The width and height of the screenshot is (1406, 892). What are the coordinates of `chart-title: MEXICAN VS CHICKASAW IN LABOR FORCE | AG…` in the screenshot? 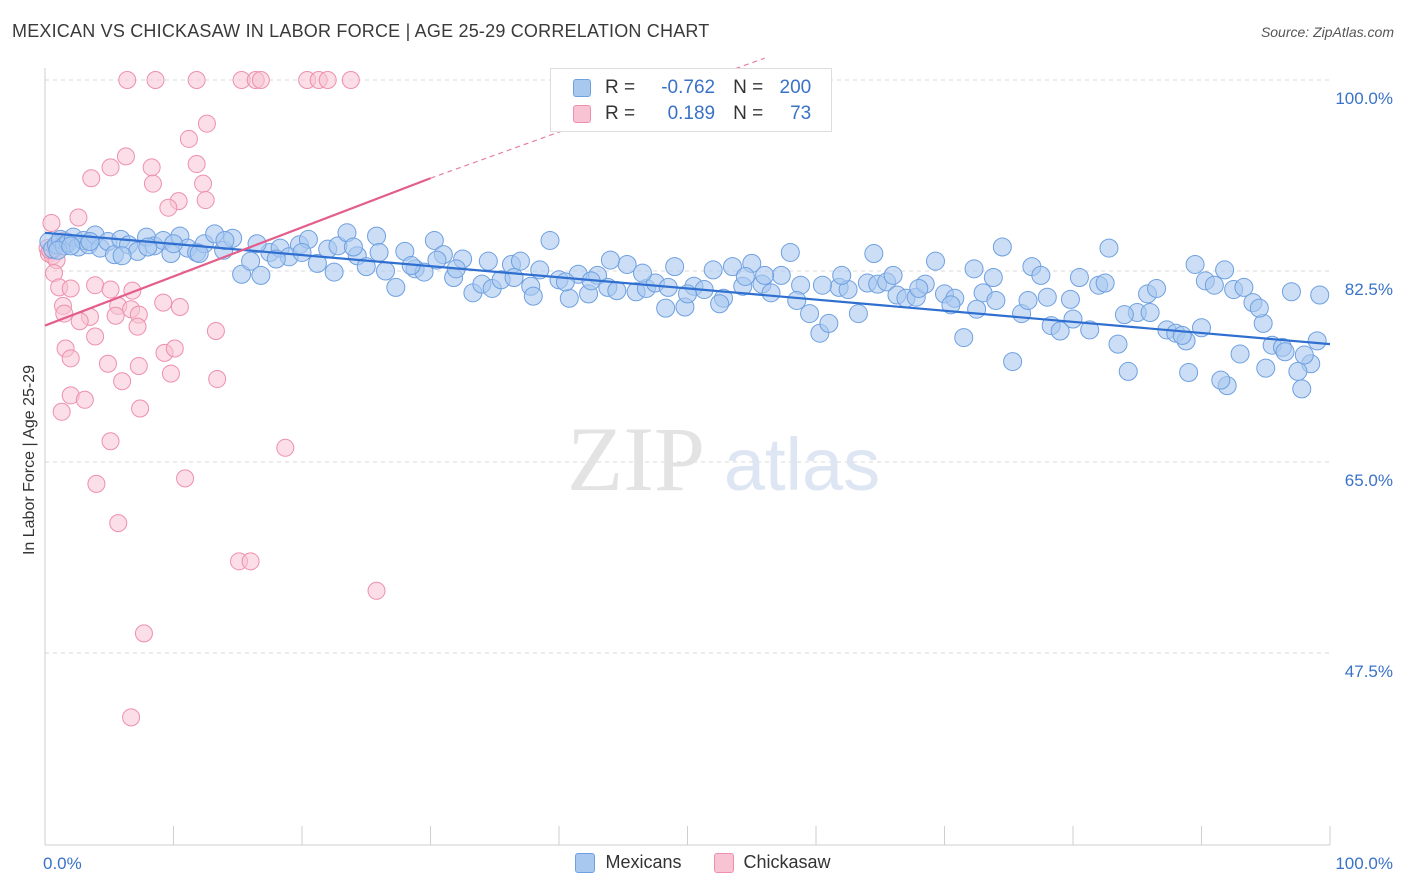 It's located at (361, 31).